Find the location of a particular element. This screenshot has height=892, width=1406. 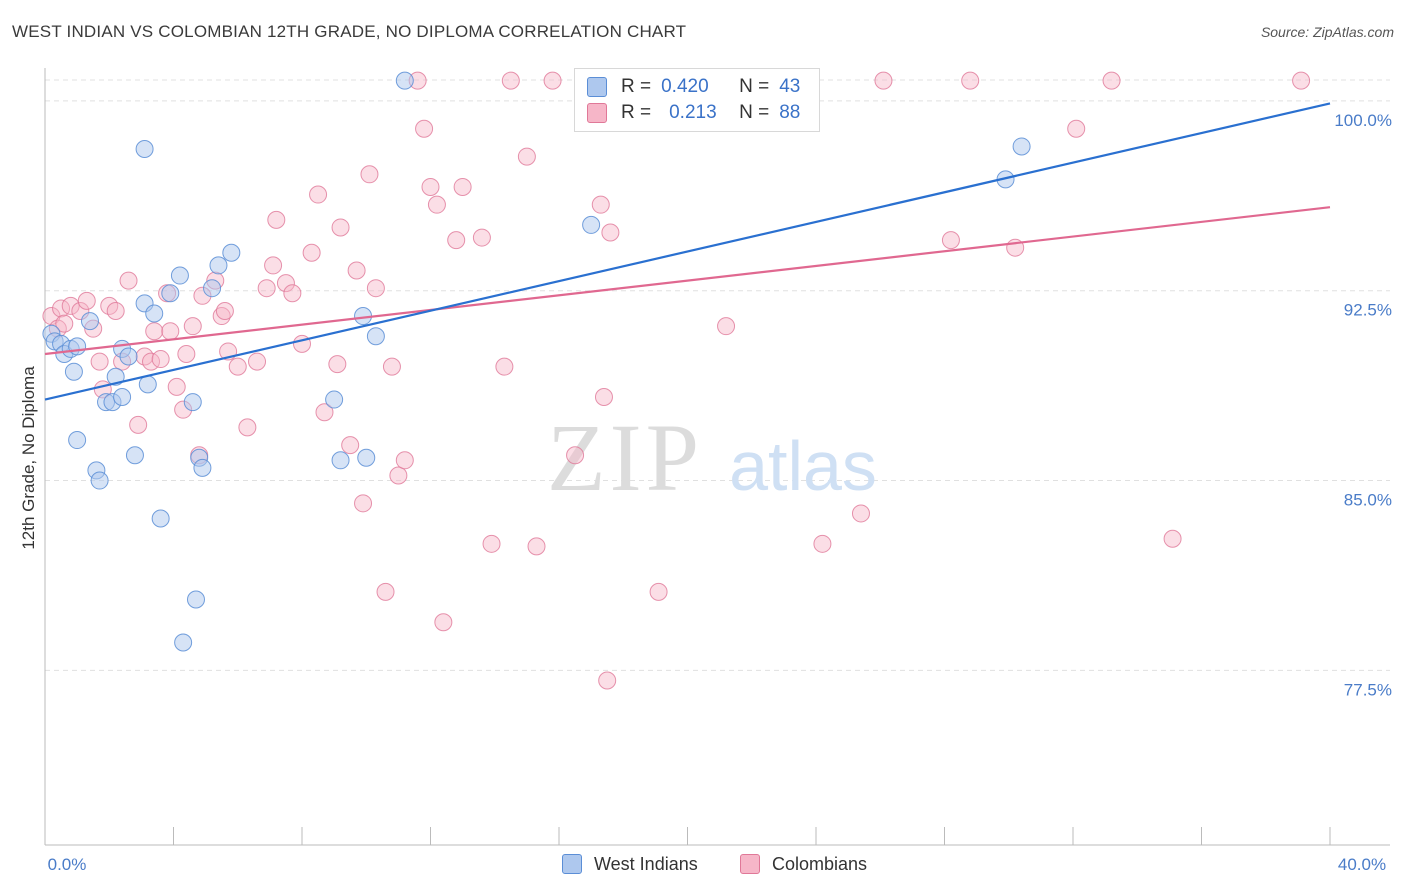

legend-row-colombians: R = 0.213 N = 88 is located at coordinates (693, 113).